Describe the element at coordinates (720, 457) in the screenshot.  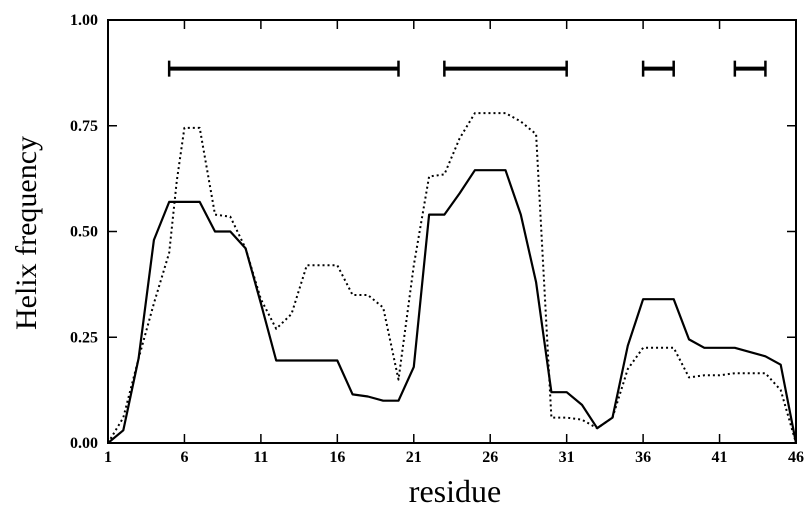
I see `x-tick-label: 41` at that location.